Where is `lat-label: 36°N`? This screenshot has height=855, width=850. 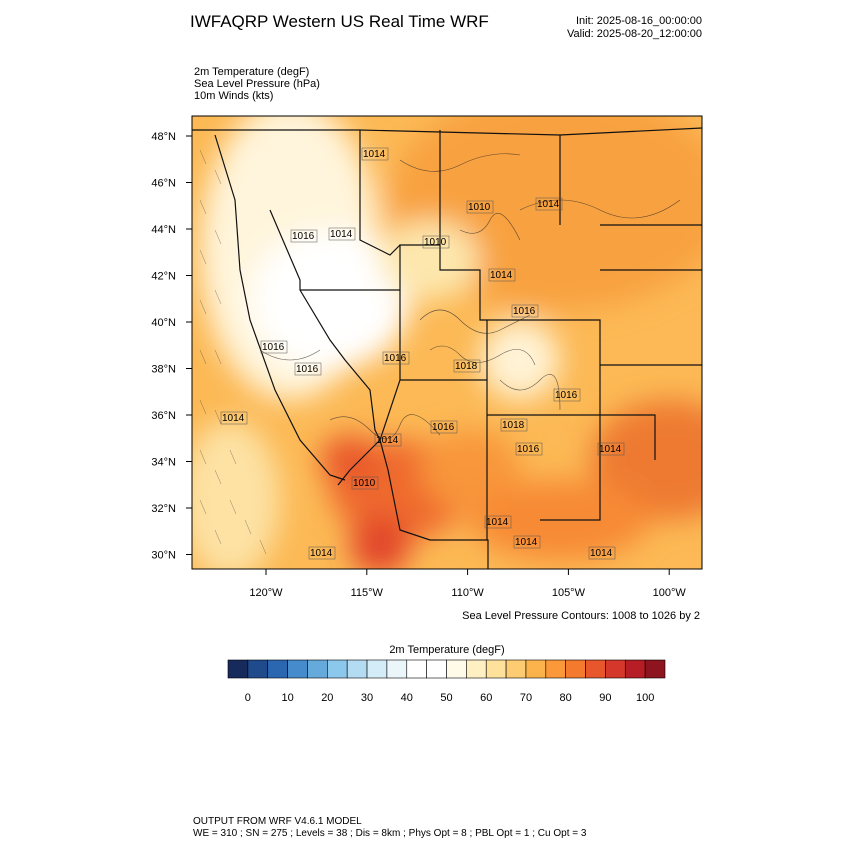 lat-label: 36°N is located at coordinates (163, 416).